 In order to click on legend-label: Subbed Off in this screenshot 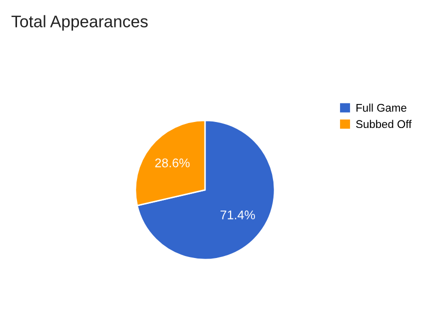, I will do `click(384, 124)`.